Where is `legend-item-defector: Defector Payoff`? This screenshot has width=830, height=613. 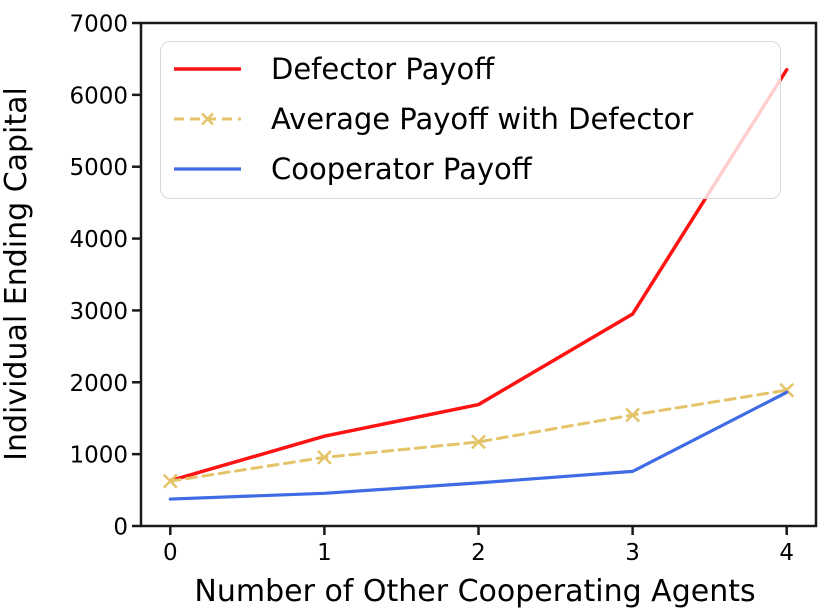
legend-item-defector: Defector Payoff is located at coordinates (476, 69).